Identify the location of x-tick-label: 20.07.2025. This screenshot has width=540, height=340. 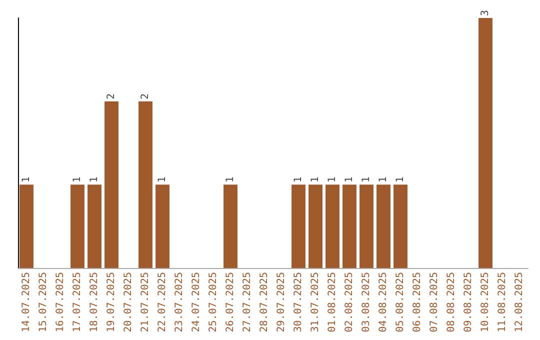
(128, 302).